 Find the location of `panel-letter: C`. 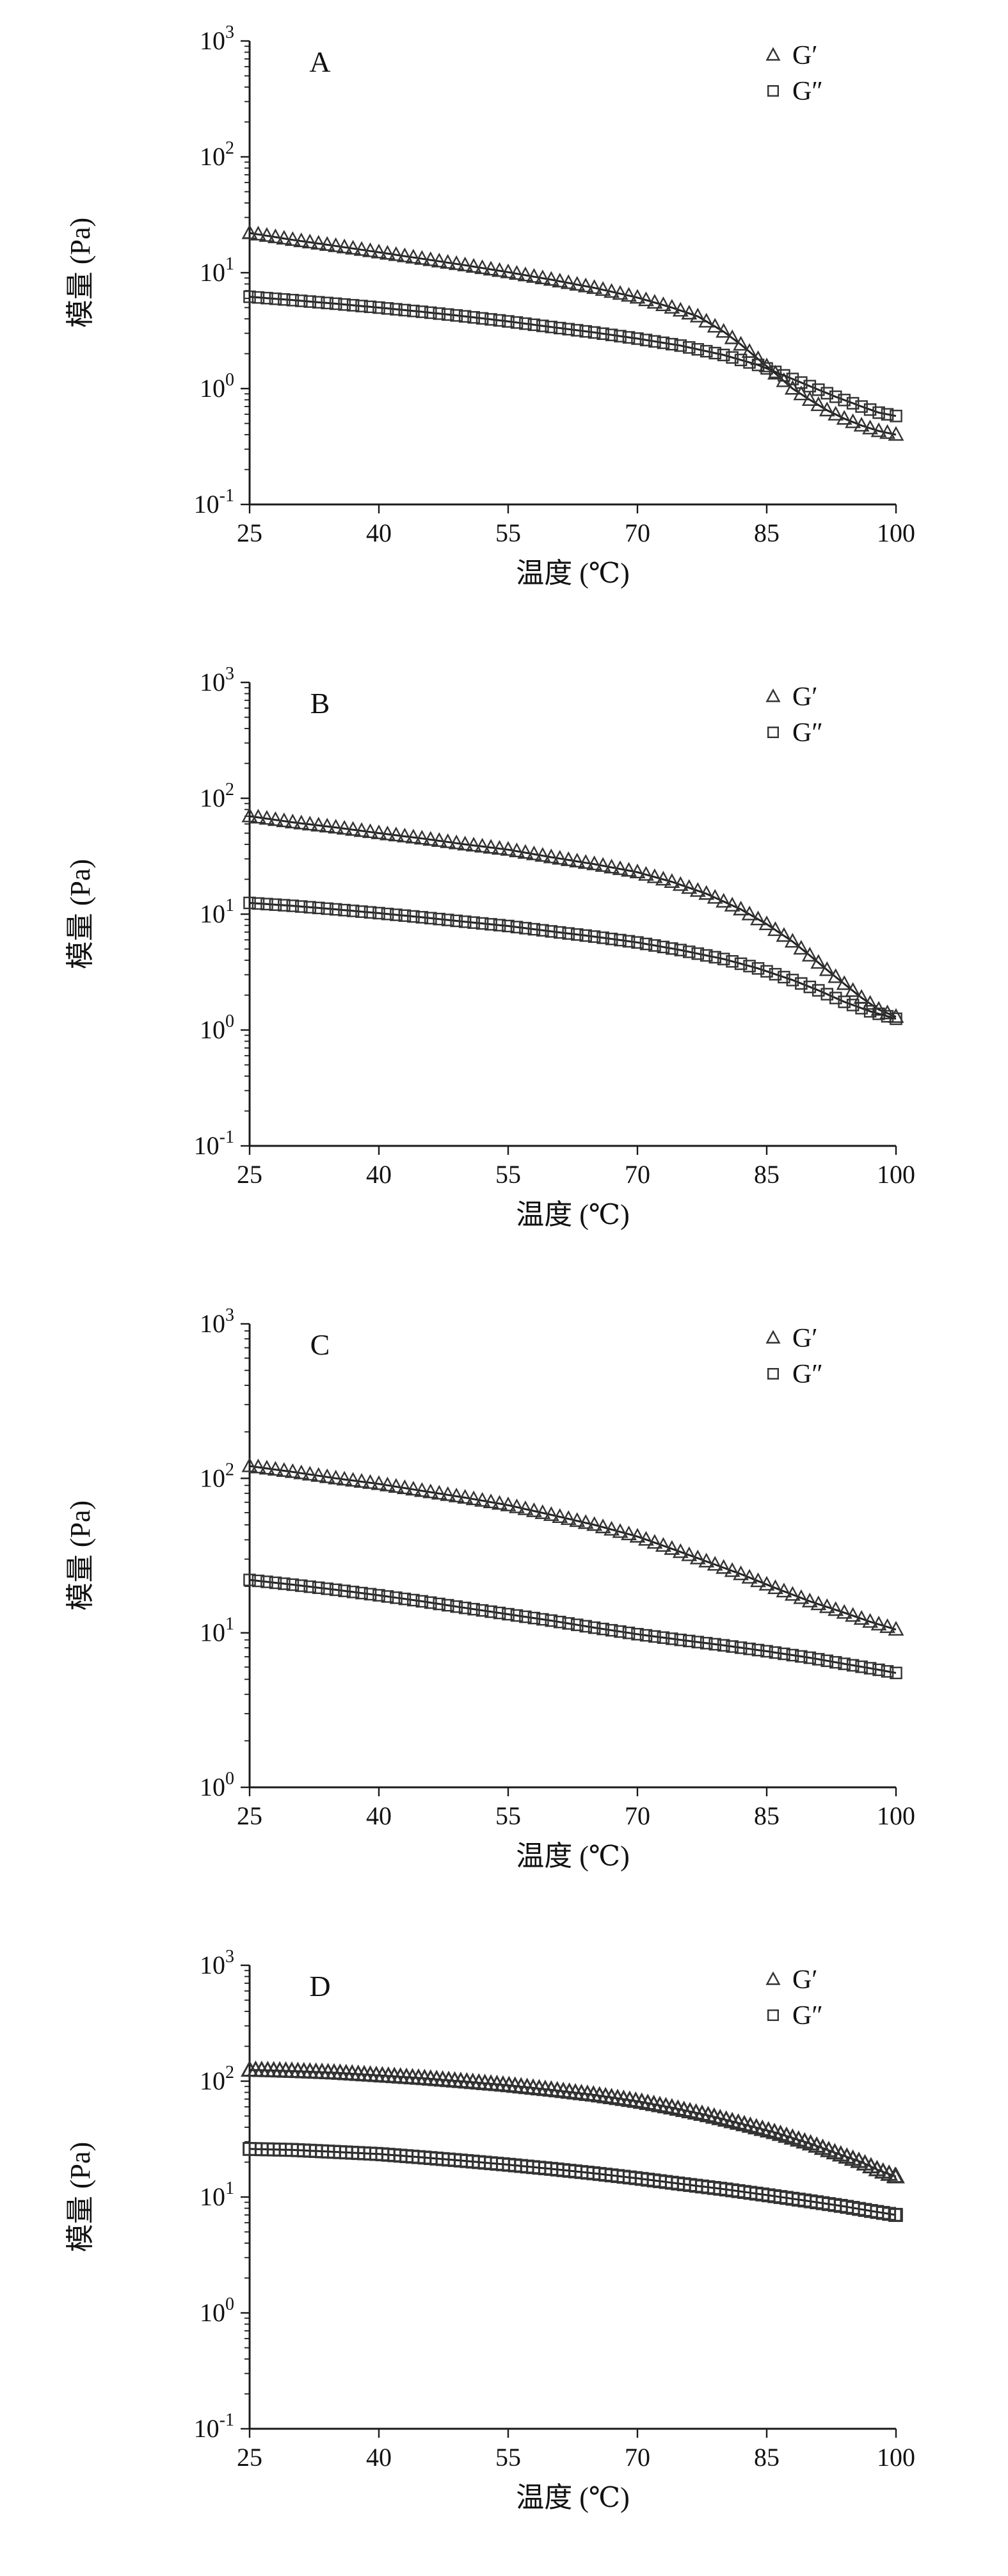

panel-letter: C is located at coordinates (320, 1344).